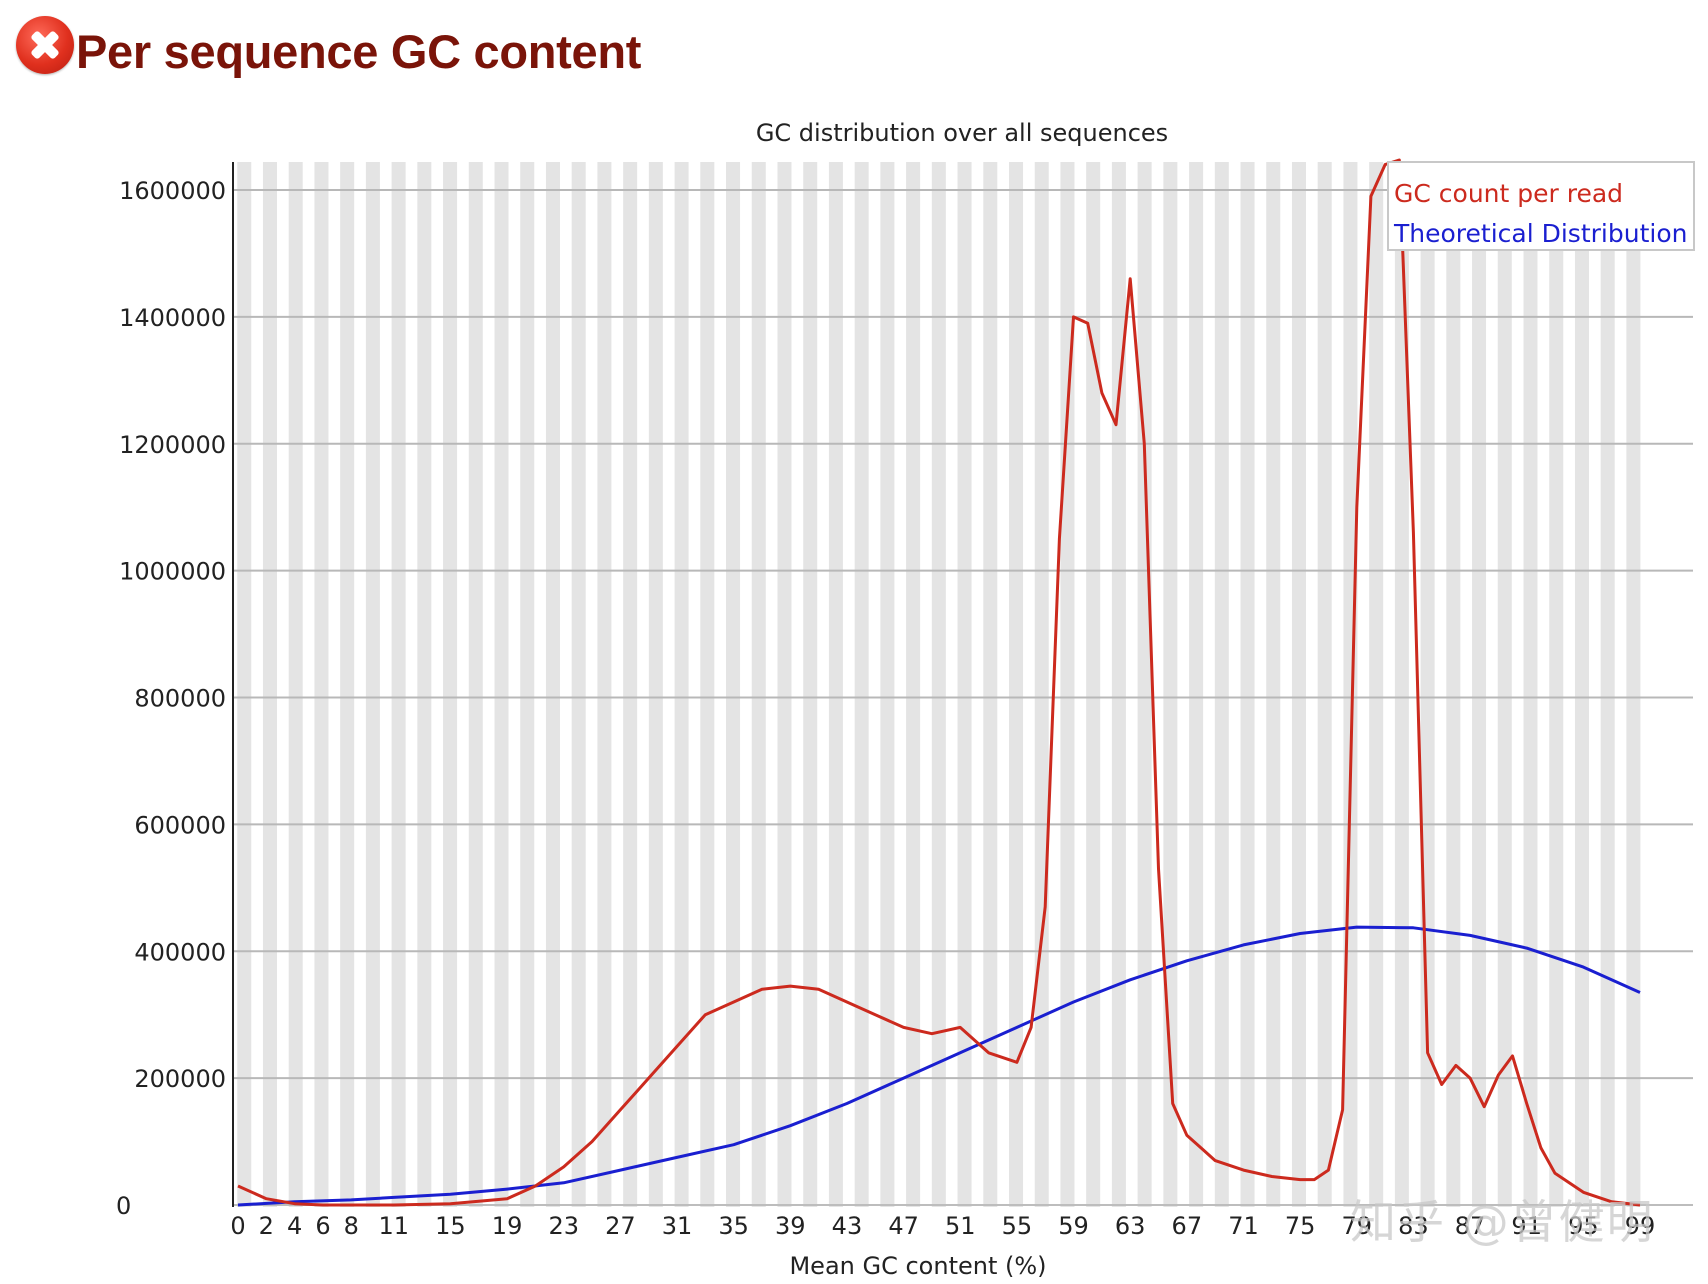  What do you see at coordinates (1243, 1226) in the screenshot?
I see `x-tick-label: 71` at bounding box center [1243, 1226].